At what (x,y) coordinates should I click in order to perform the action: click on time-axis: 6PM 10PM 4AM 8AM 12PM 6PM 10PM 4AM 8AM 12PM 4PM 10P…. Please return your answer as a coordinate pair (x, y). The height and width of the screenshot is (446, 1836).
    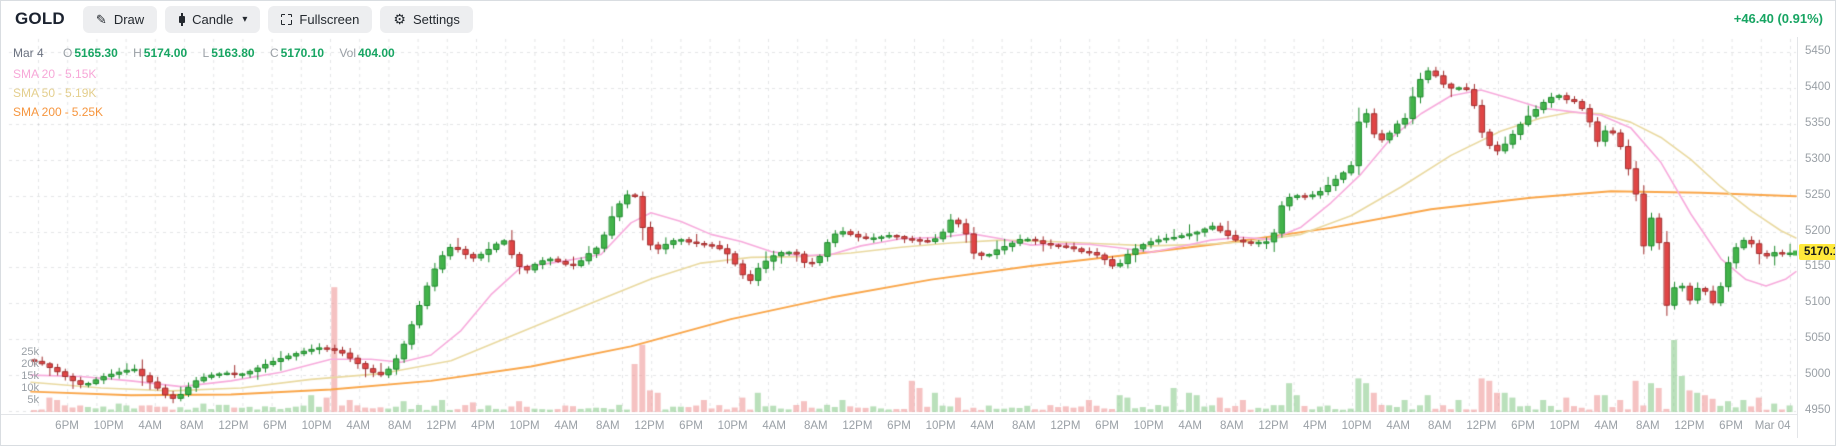
    Looking at the image, I should click on (899, 428).